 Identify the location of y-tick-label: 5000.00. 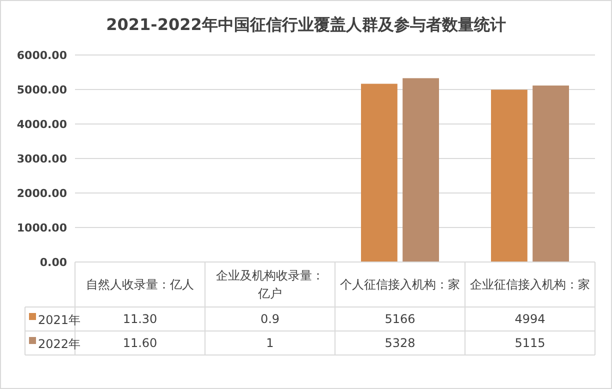
(42, 89).